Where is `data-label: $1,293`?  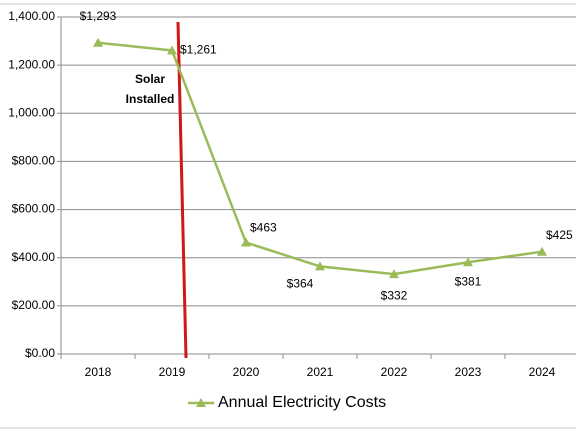 data-label: $1,293 is located at coordinates (98, 16).